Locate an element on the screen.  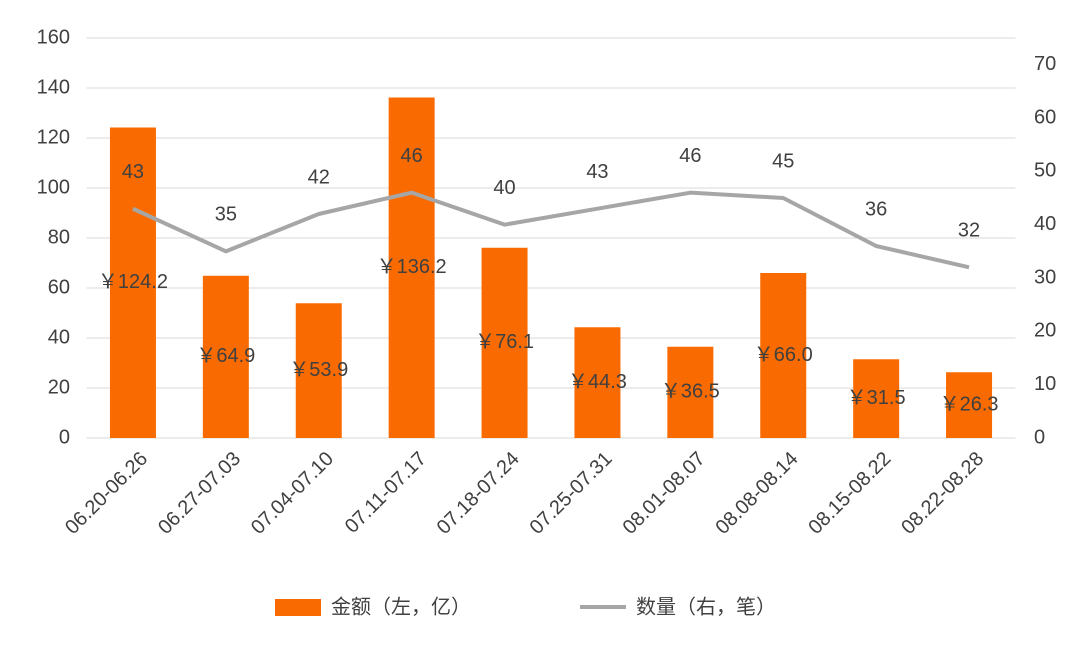
x-tick-label: 08.01-08.07 is located at coordinates (664, 493).